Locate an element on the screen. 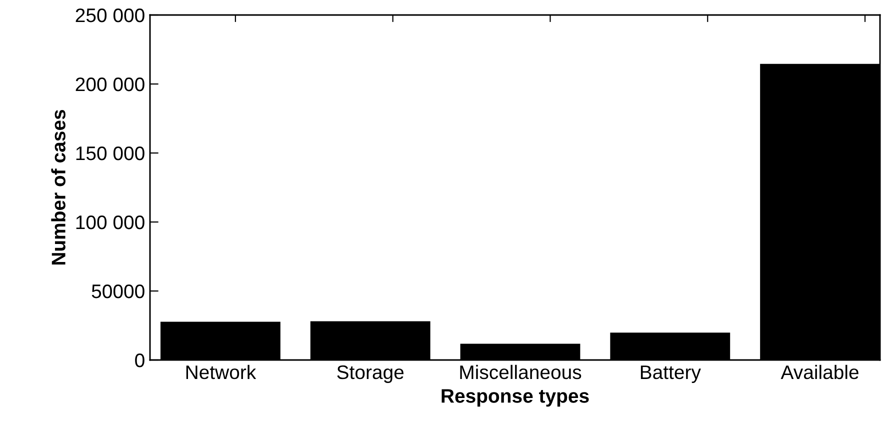 Image resolution: width=887 pixels, height=430 pixels. y-tick-label: 150 000 is located at coordinates (110, 153).